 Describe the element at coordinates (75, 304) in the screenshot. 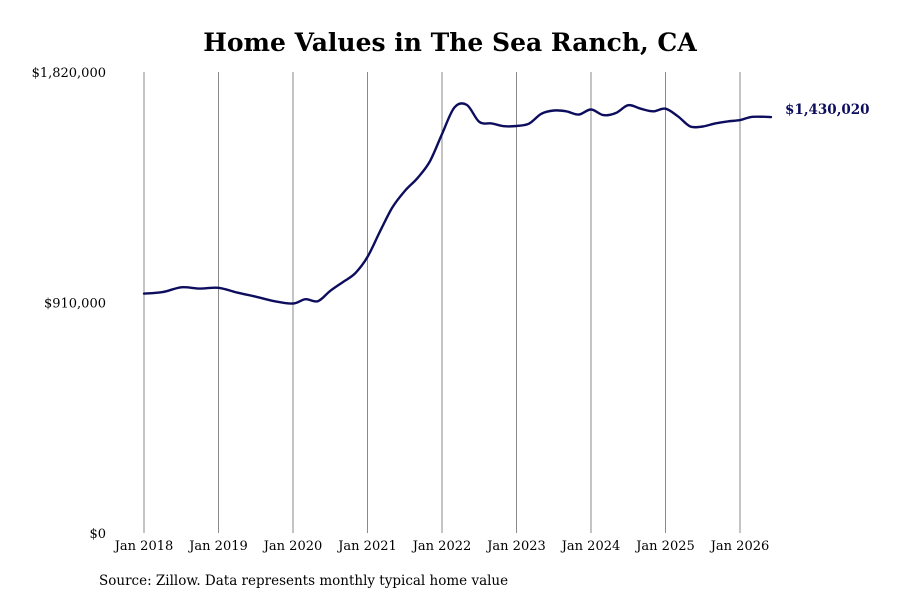

I see `y-tick-label: $910,000` at that location.